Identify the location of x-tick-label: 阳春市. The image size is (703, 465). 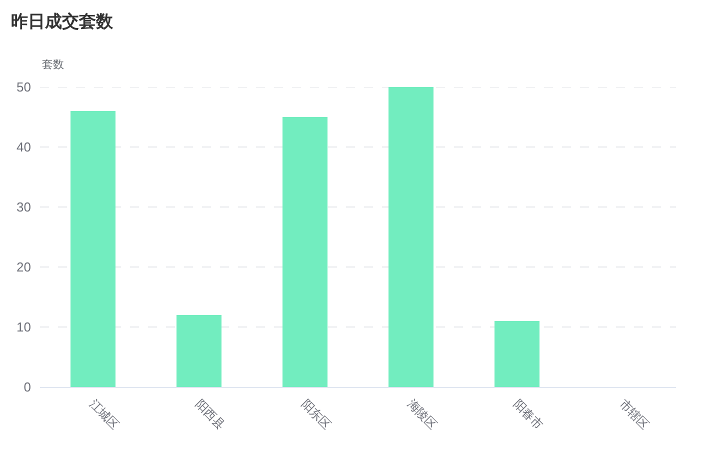
(528, 414).